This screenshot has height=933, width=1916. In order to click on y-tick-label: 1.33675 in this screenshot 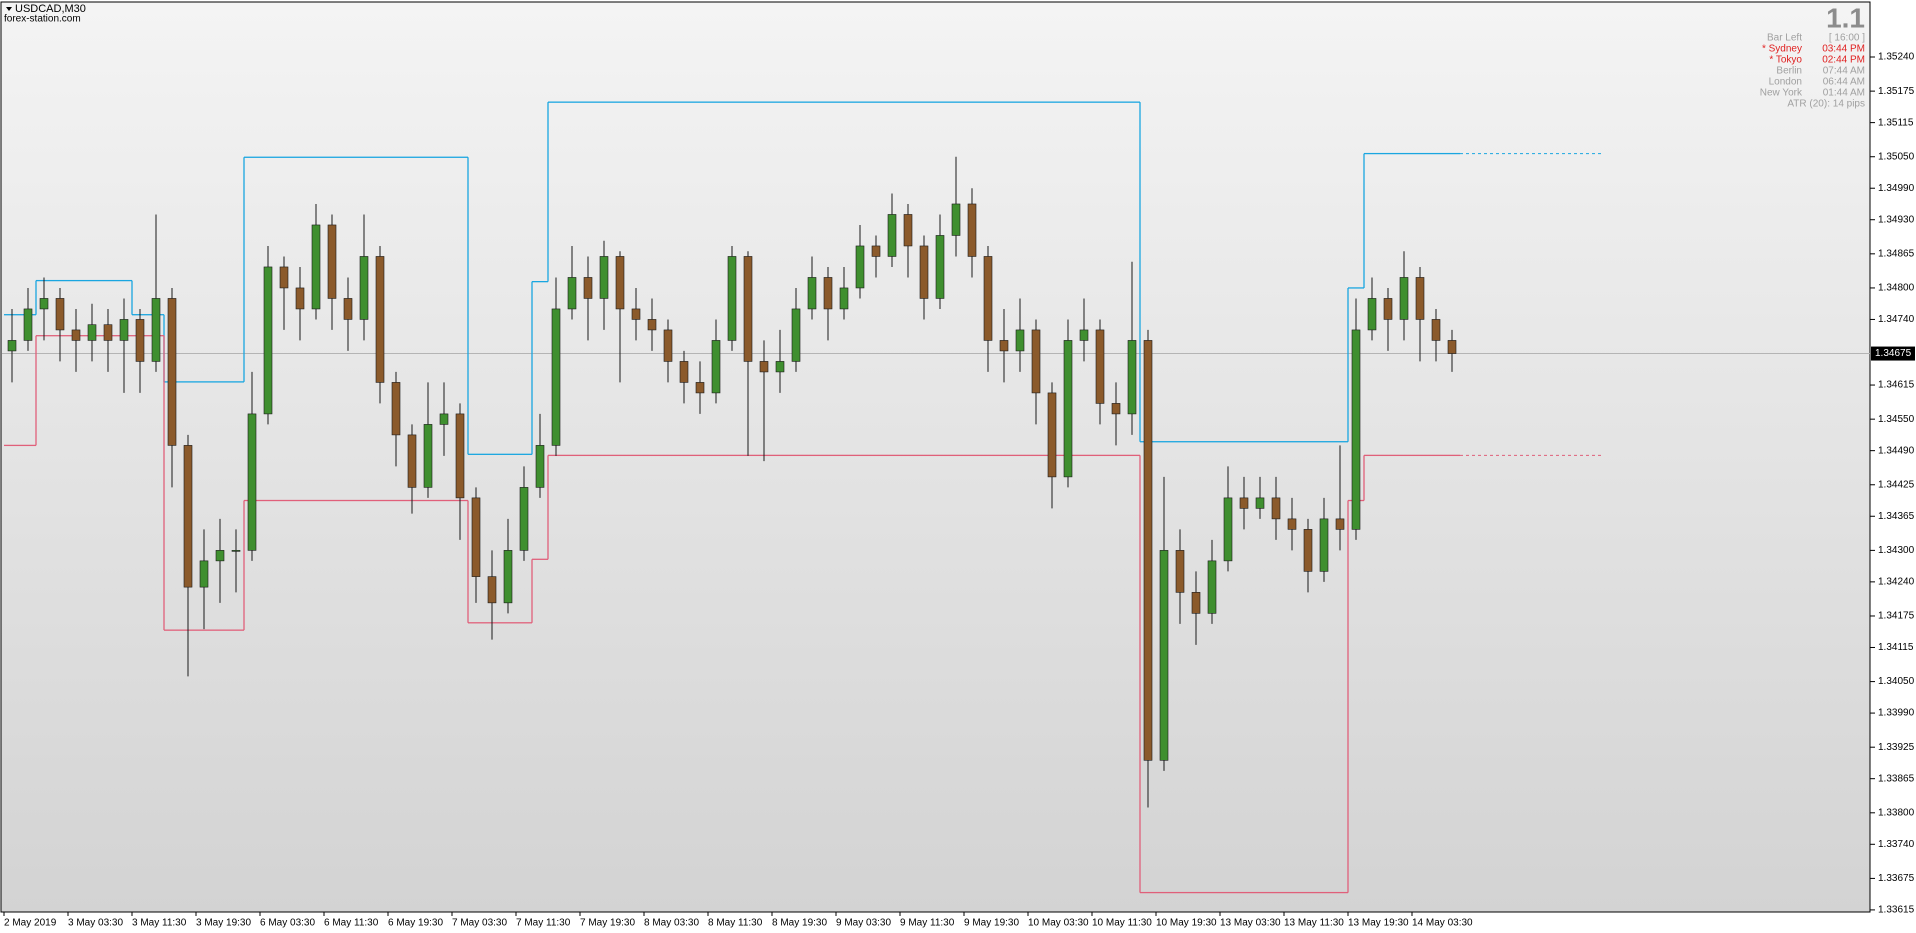, I will do `click(1896, 878)`.